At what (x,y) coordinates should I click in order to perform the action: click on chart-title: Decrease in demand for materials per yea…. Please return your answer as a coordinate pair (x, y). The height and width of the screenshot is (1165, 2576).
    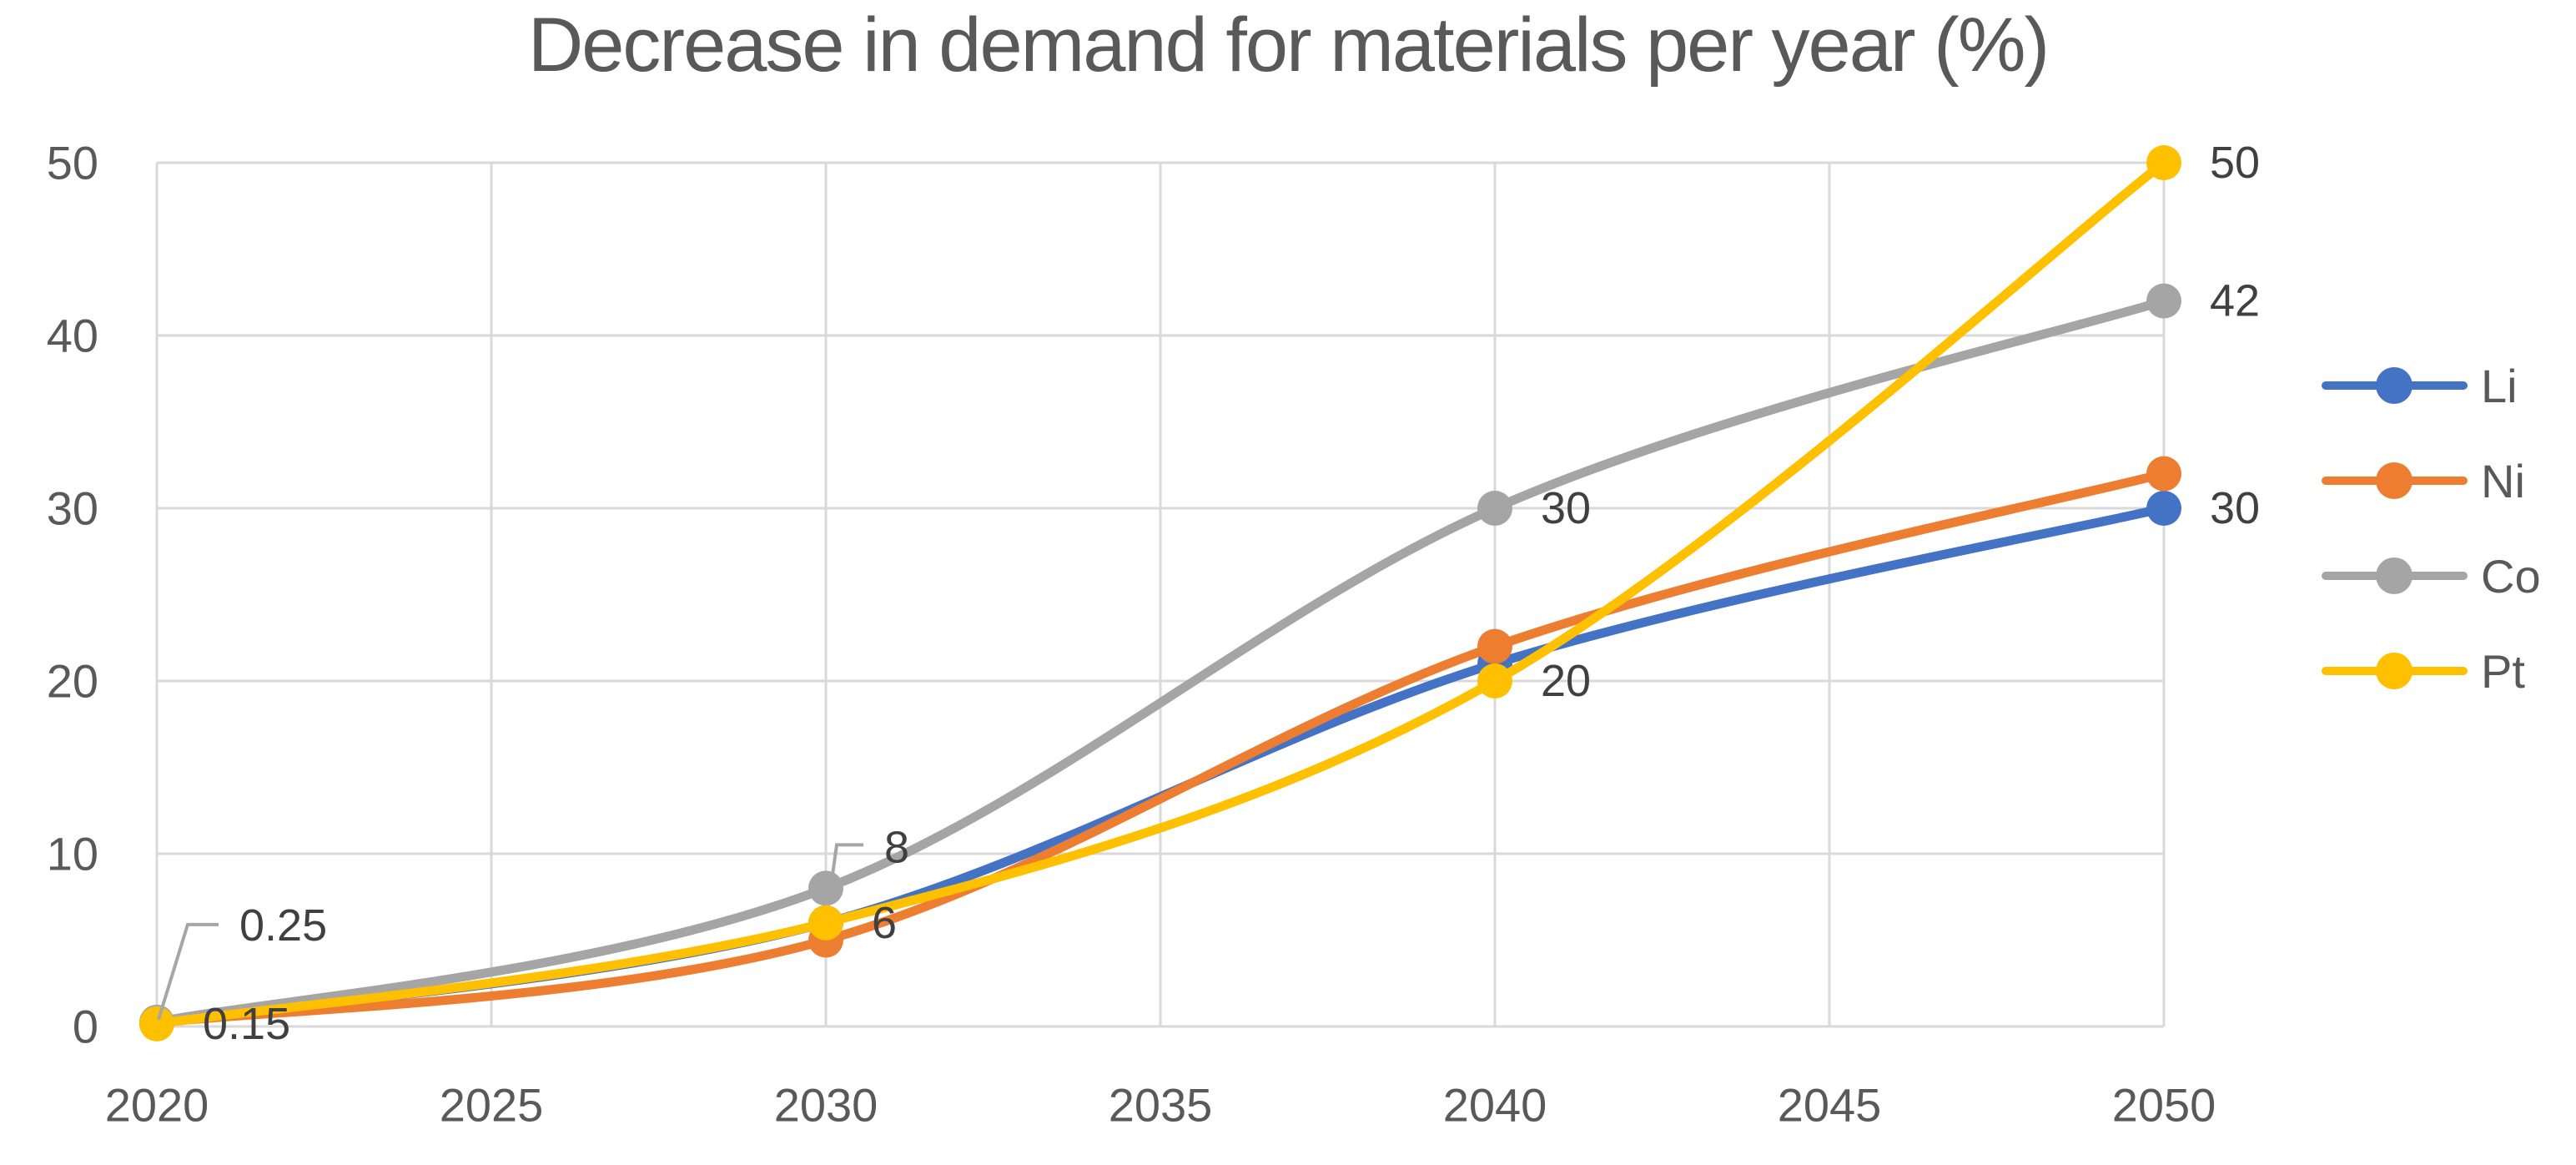
    Looking at the image, I should click on (1288, 46).